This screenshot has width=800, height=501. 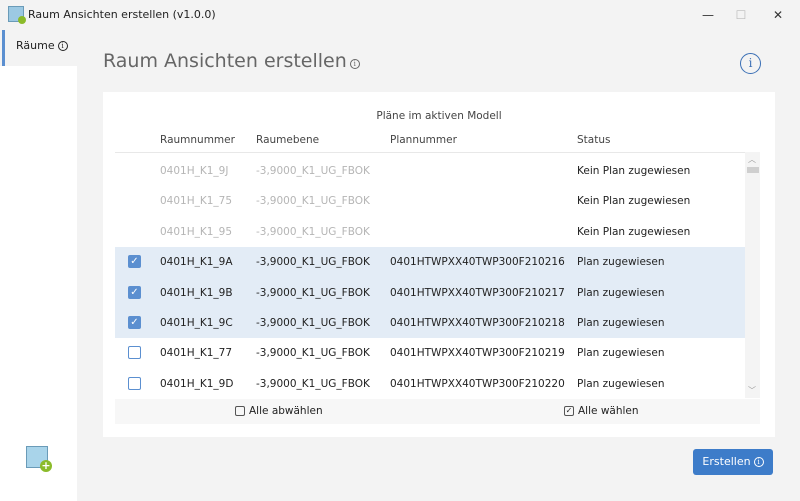 I want to click on cell-plannummer: 0401HTWPXX40TWP300F210219, so click(x=477, y=353).